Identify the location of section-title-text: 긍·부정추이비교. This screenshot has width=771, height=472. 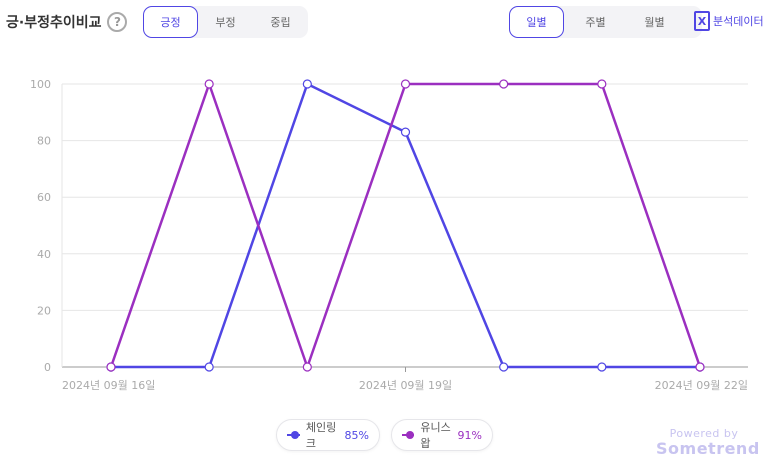
(54, 23).